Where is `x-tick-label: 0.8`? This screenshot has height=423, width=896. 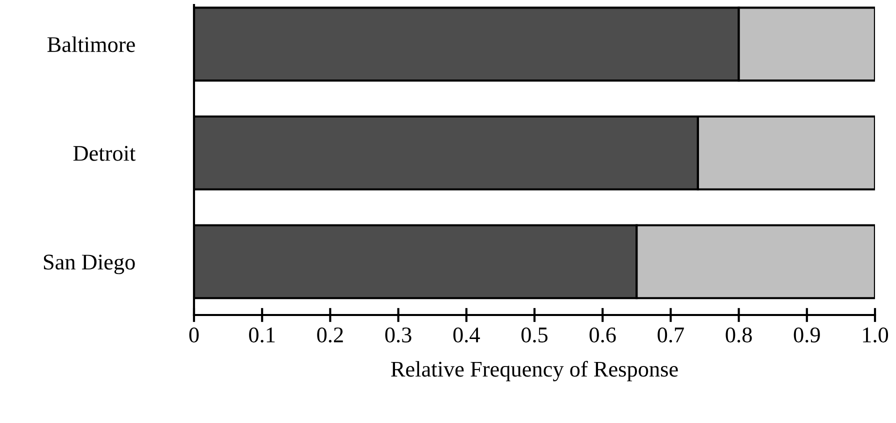
x-tick-label: 0.8 is located at coordinates (739, 335).